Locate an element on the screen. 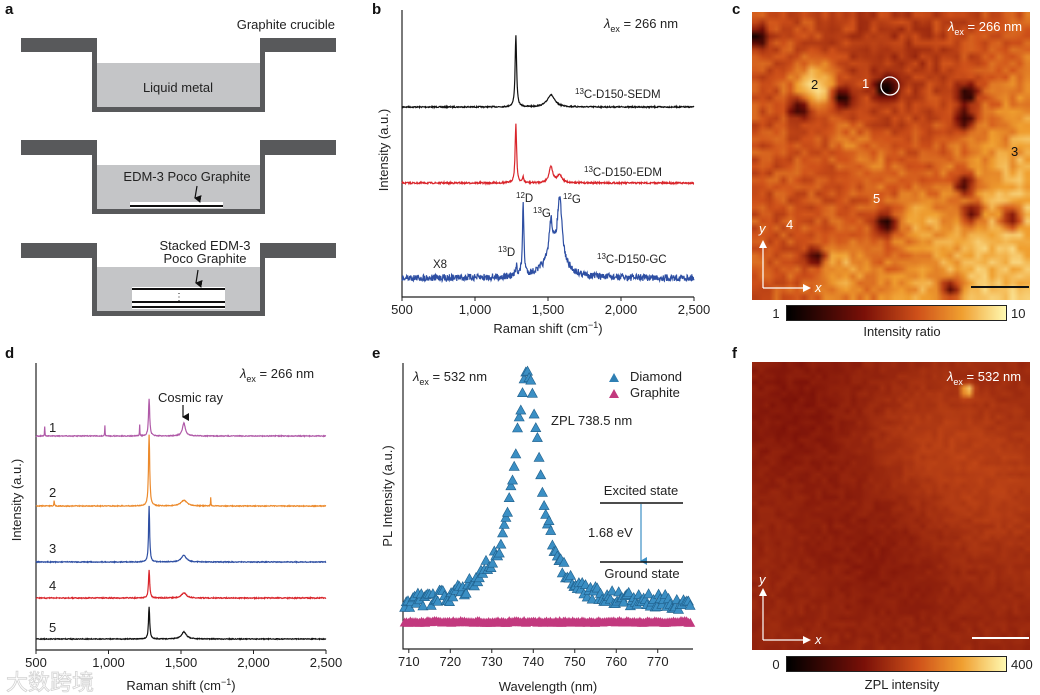 This screenshot has width=1040, height=695. trace-labels-d: 1 2 3 4 5 is located at coordinates (52, 527).